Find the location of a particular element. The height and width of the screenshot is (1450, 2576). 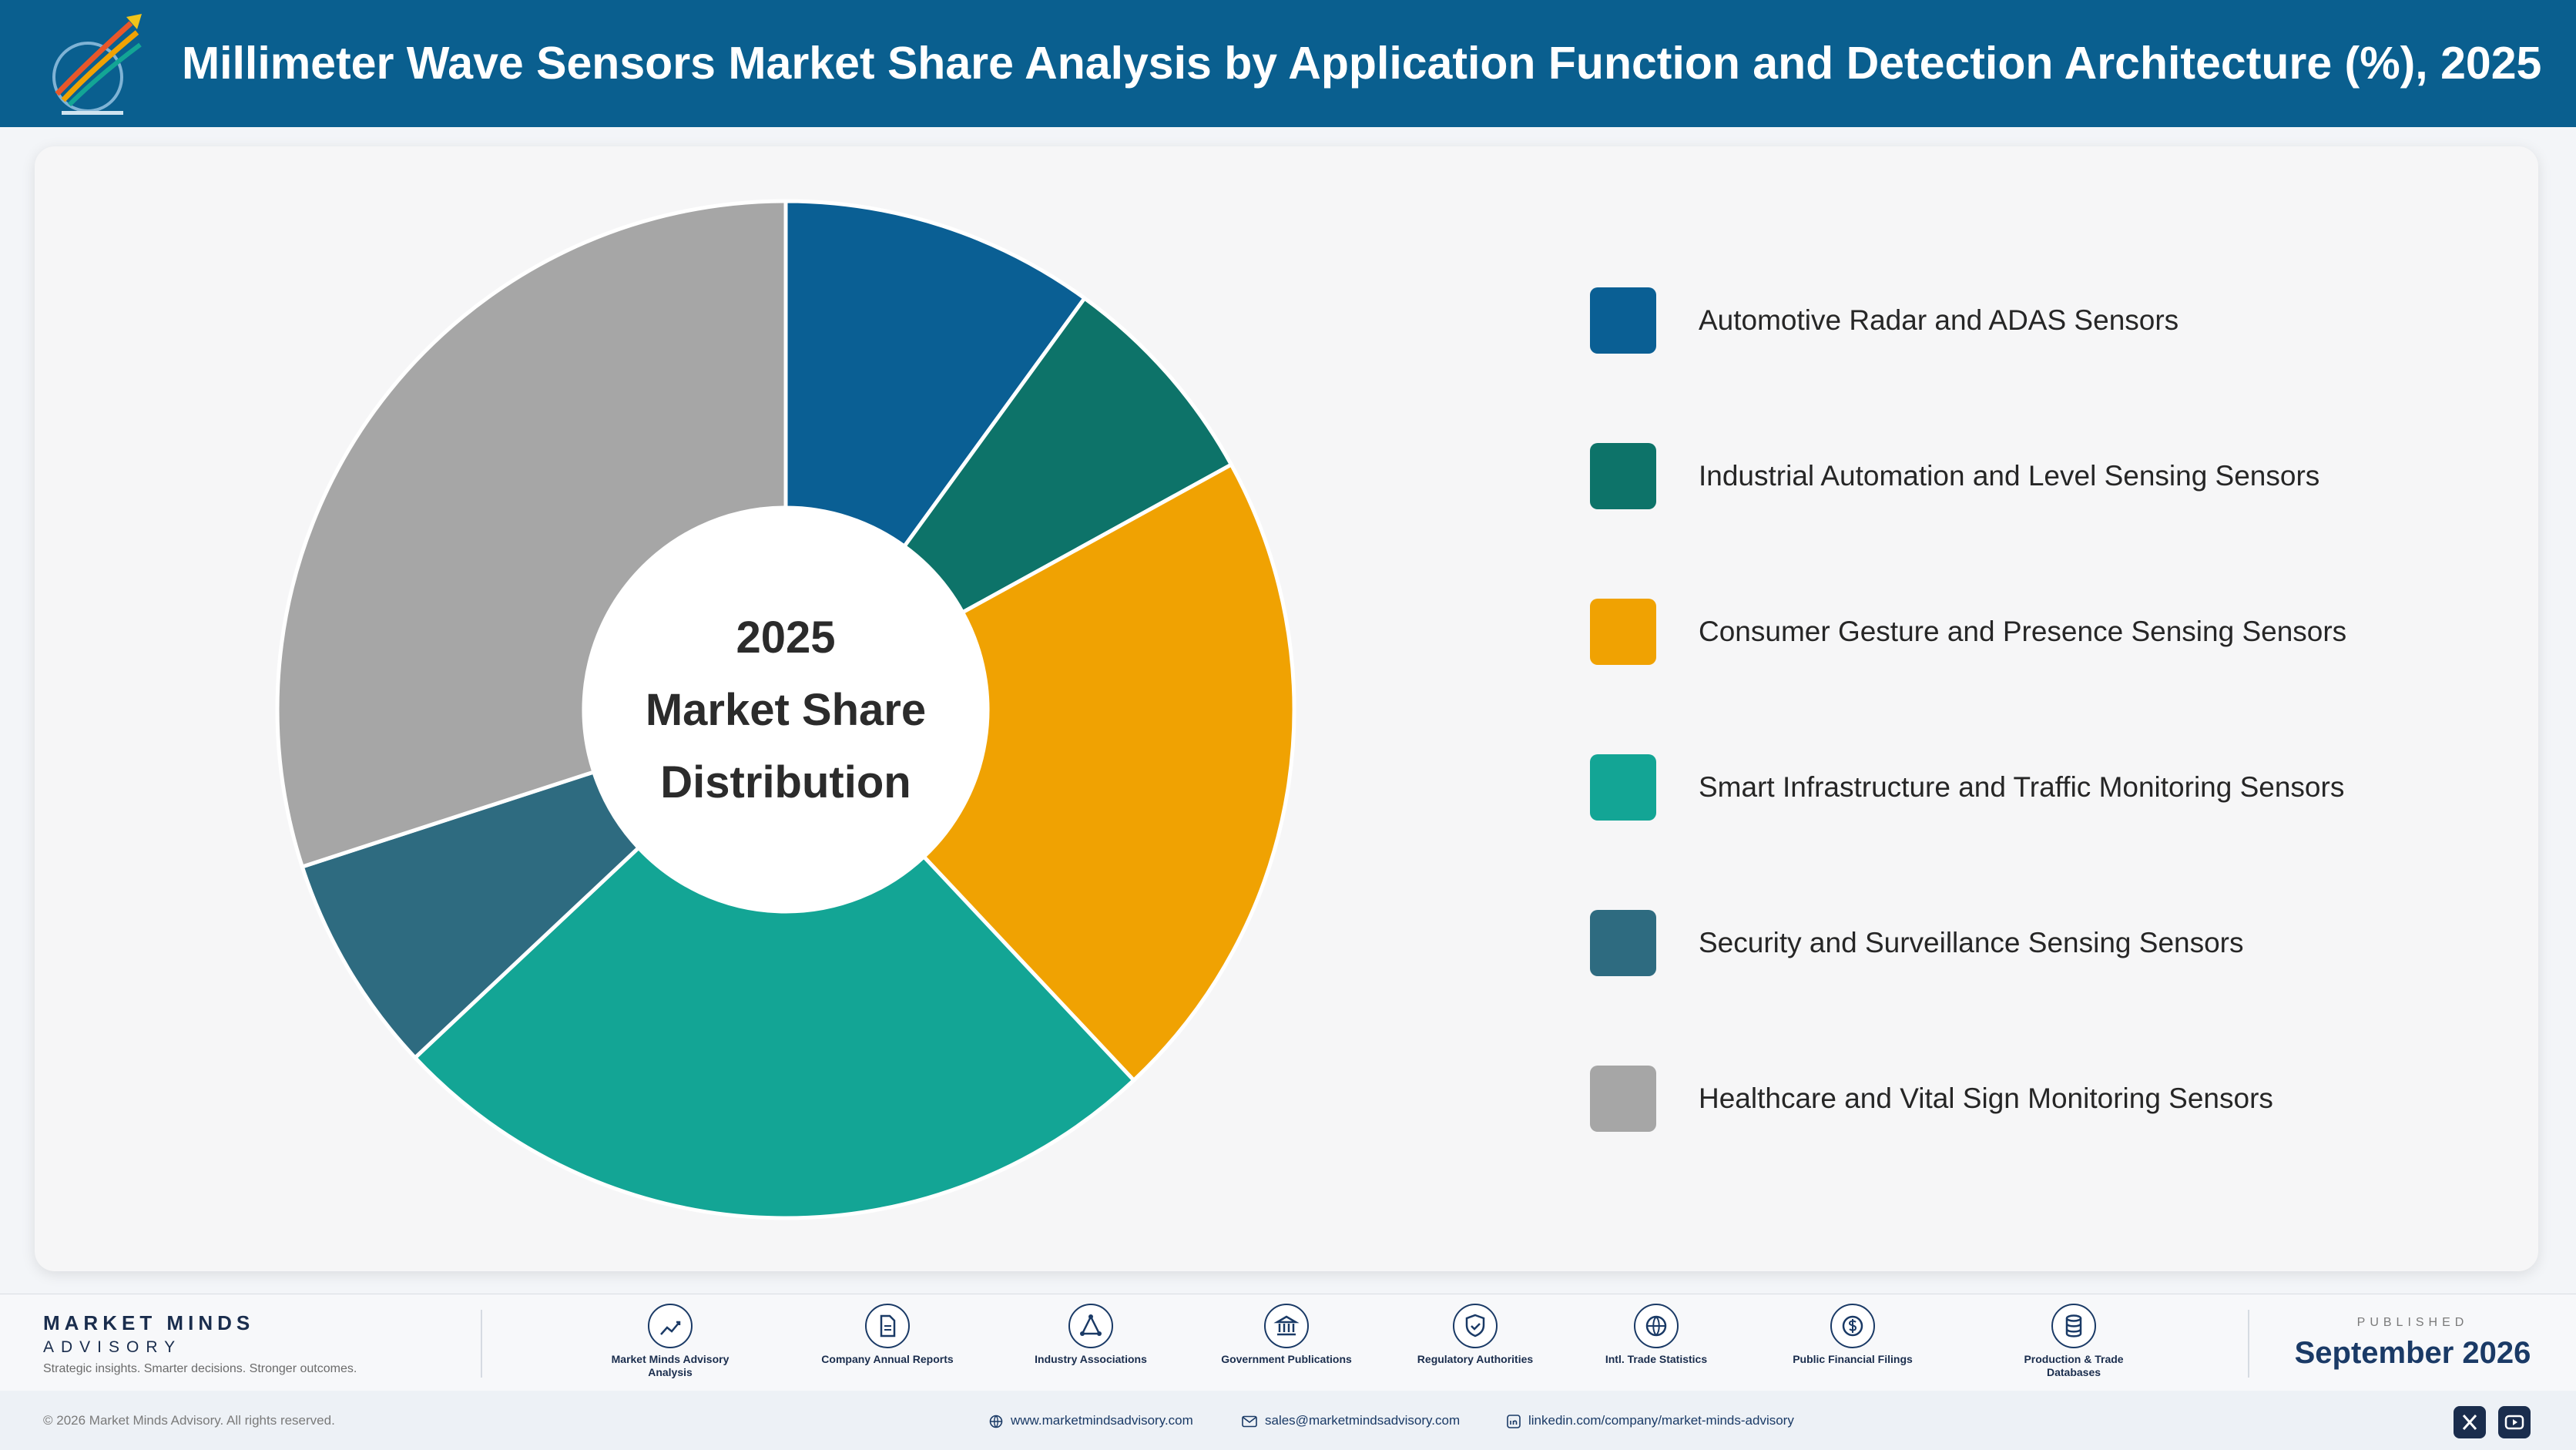

source-item: Market Minds Advisory Analysis is located at coordinates (670, 1341).